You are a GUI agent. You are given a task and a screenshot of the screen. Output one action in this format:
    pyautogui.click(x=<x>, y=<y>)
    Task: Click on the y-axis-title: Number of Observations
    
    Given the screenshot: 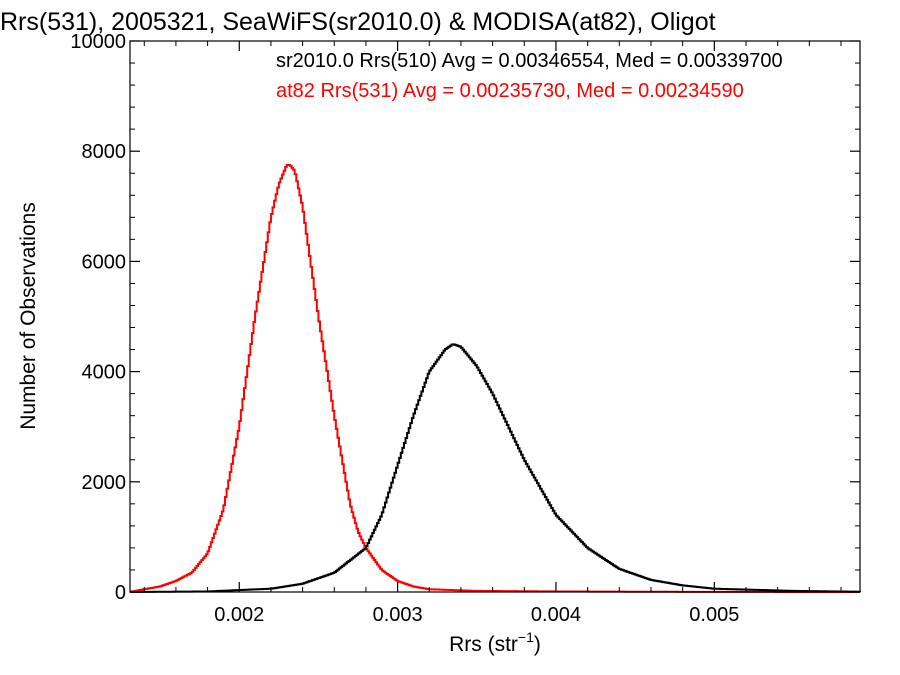 What is the action you would take?
    pyautogui.click(x=28, y=316)
    